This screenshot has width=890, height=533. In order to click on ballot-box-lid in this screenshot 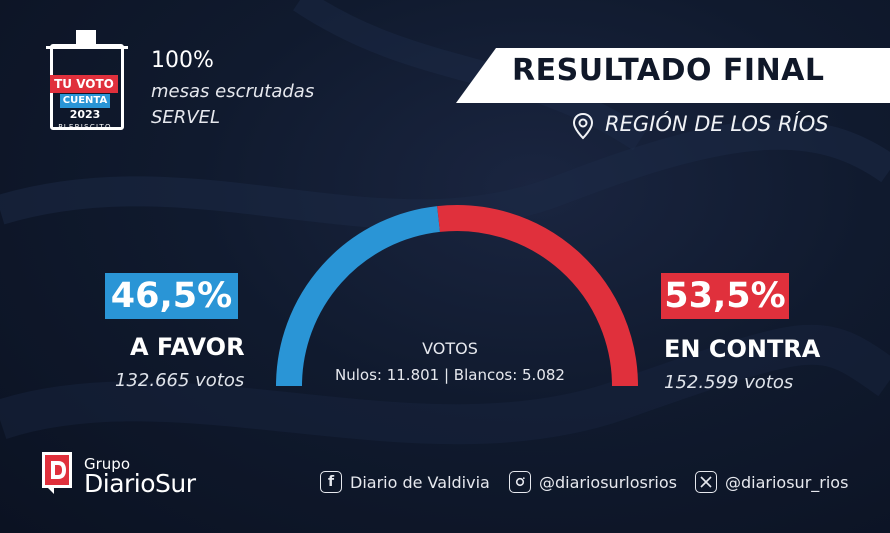, I will do `click(87, 47)`.